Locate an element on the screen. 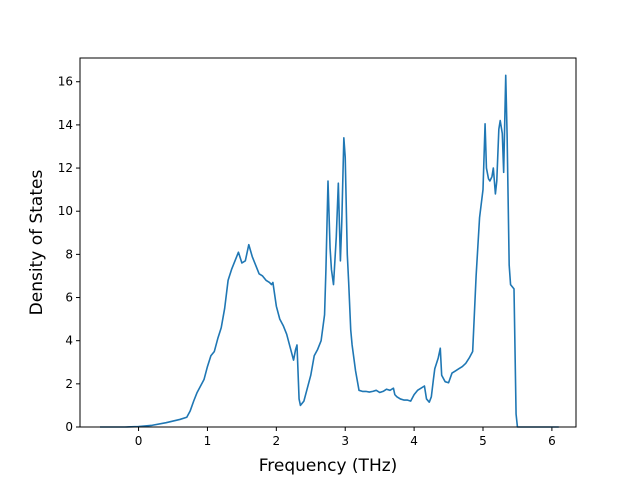 This screenshot has width=640, height=480. y-tick-label: 14 is located at coordinates (65, 125).